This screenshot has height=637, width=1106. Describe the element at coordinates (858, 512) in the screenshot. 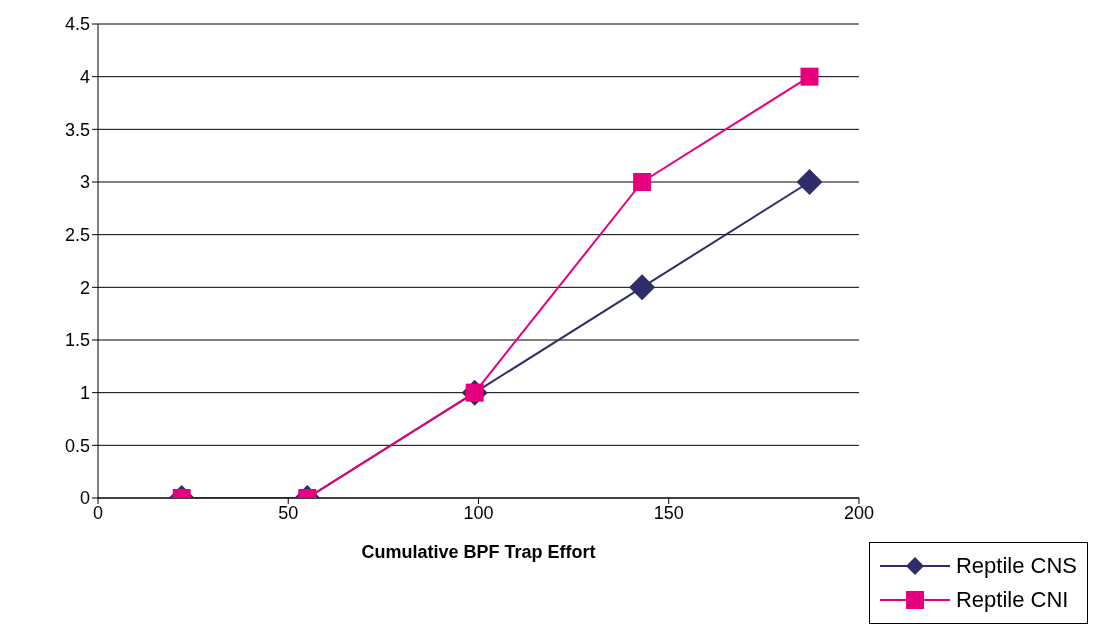

I see `x-tick-label: 200` at that location.